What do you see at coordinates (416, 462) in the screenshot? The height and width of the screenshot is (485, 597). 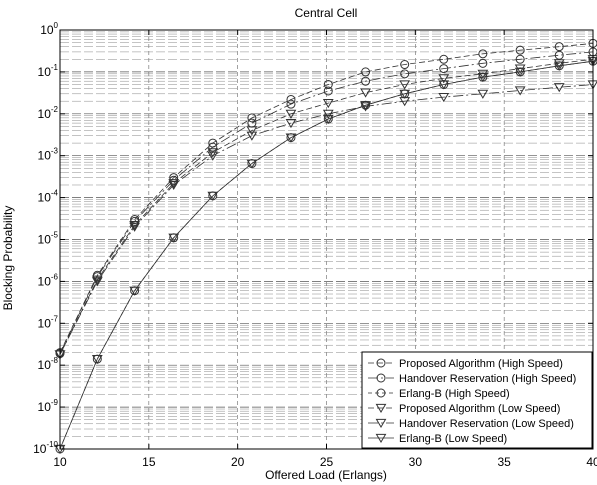 I see `x-tick-label: 30` at bounding box center [416, 462].